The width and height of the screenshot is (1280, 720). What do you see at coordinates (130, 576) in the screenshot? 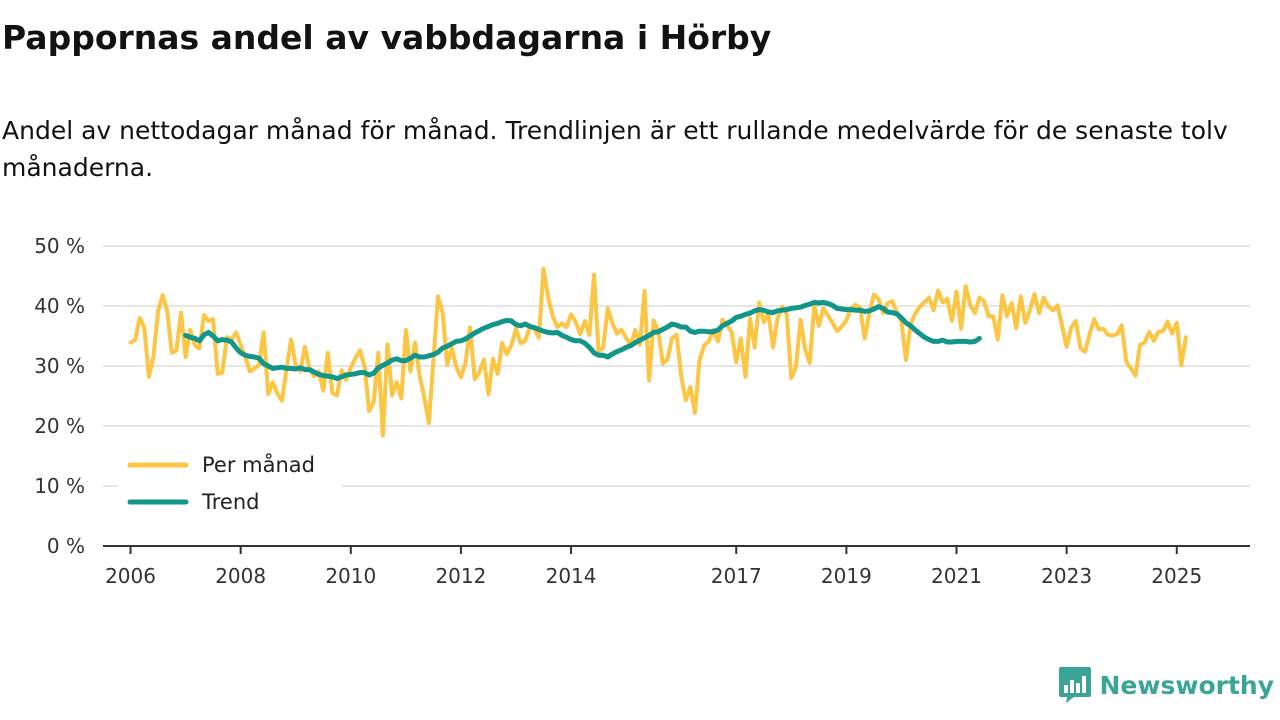
I see `x-tick-label: 2006` at bounding box center [130, 576].